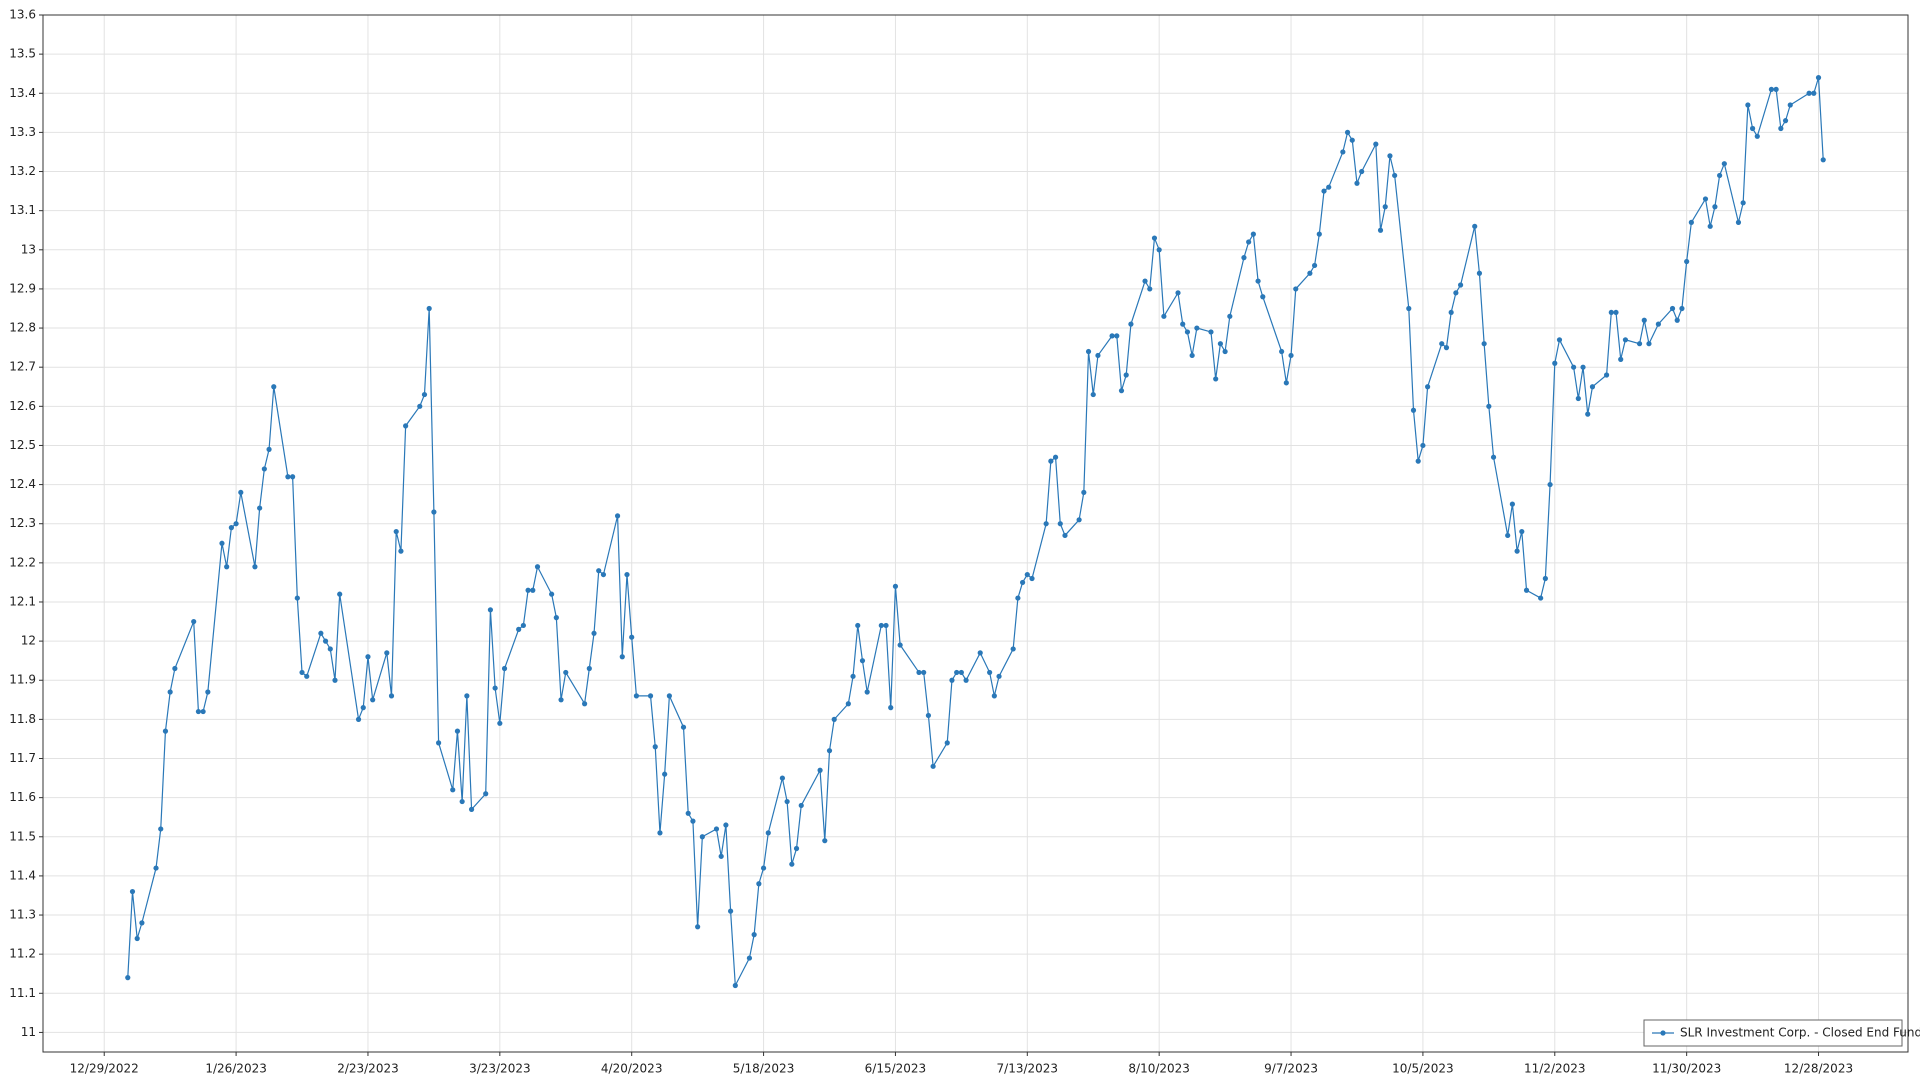 This screenshot has height=1080, width=1920. Describe the element at coordinates (1555, 1069) in the screenshot. I see `x-tick-label: 11/2/2023` at that location.